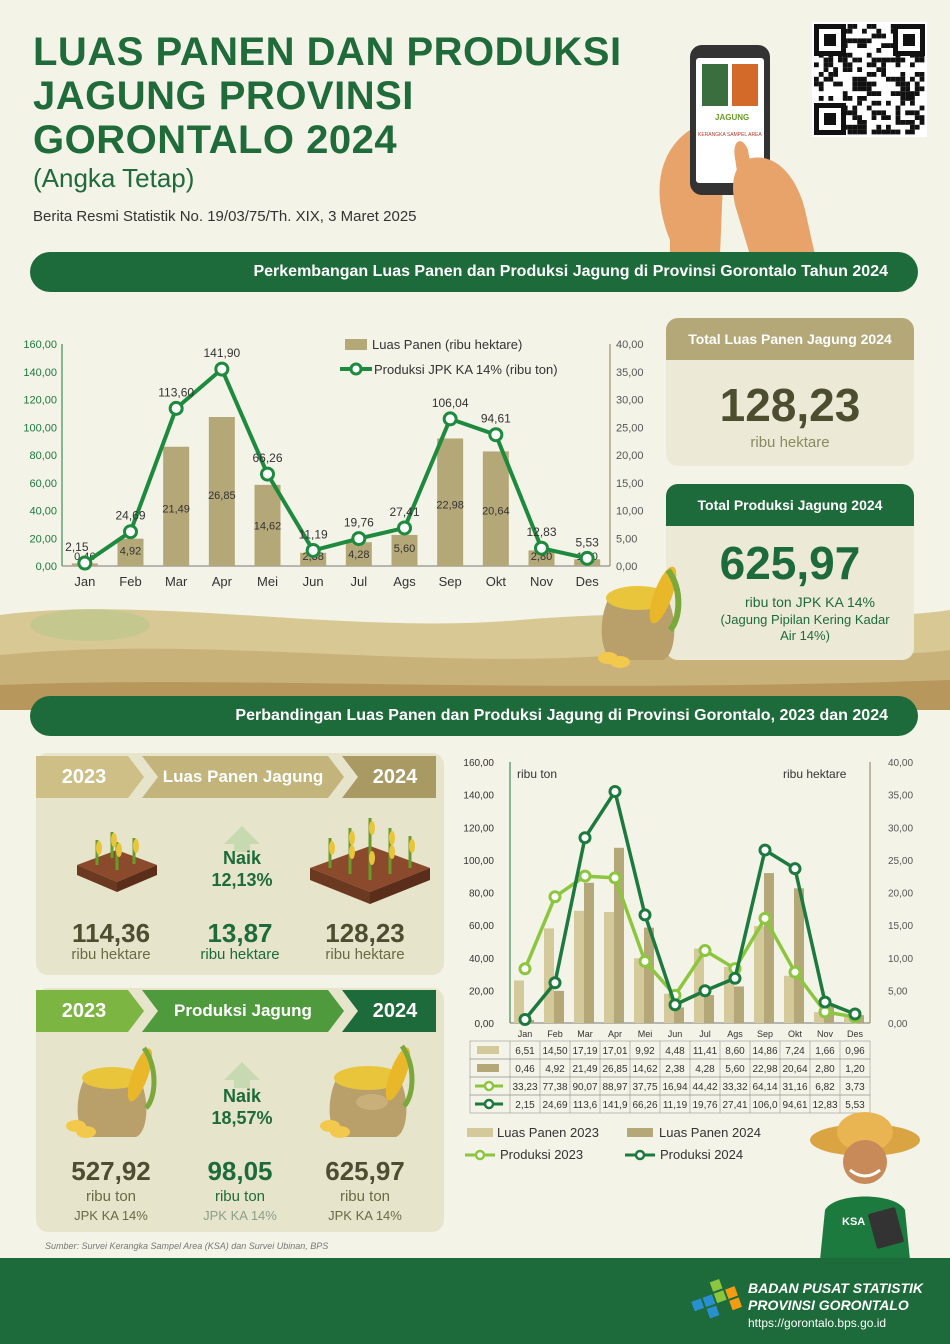 The image size is (950, 1344). I want to click on x-tick-label: Okt, so click(496, 581).